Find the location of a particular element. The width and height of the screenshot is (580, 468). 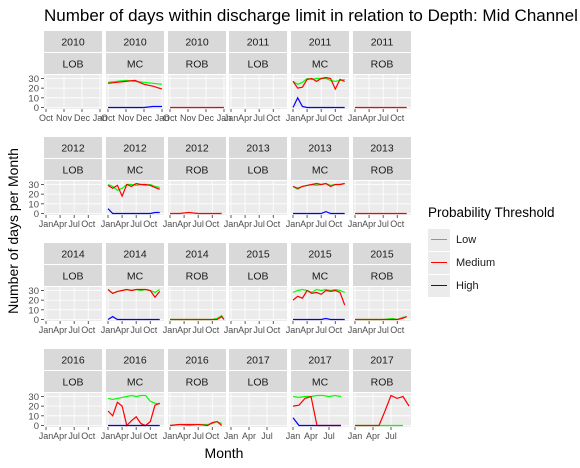

facet-strip-site-label: LOB is located at coordinates (72, 65).